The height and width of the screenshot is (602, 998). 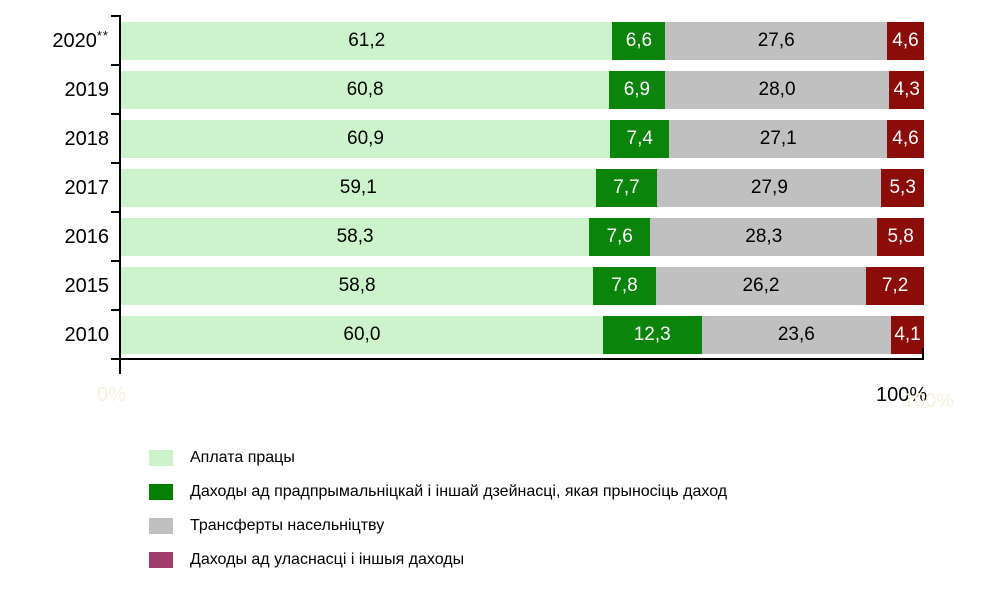 I want to click on bar-value-label: 7,6, so click(x=619, y=236).